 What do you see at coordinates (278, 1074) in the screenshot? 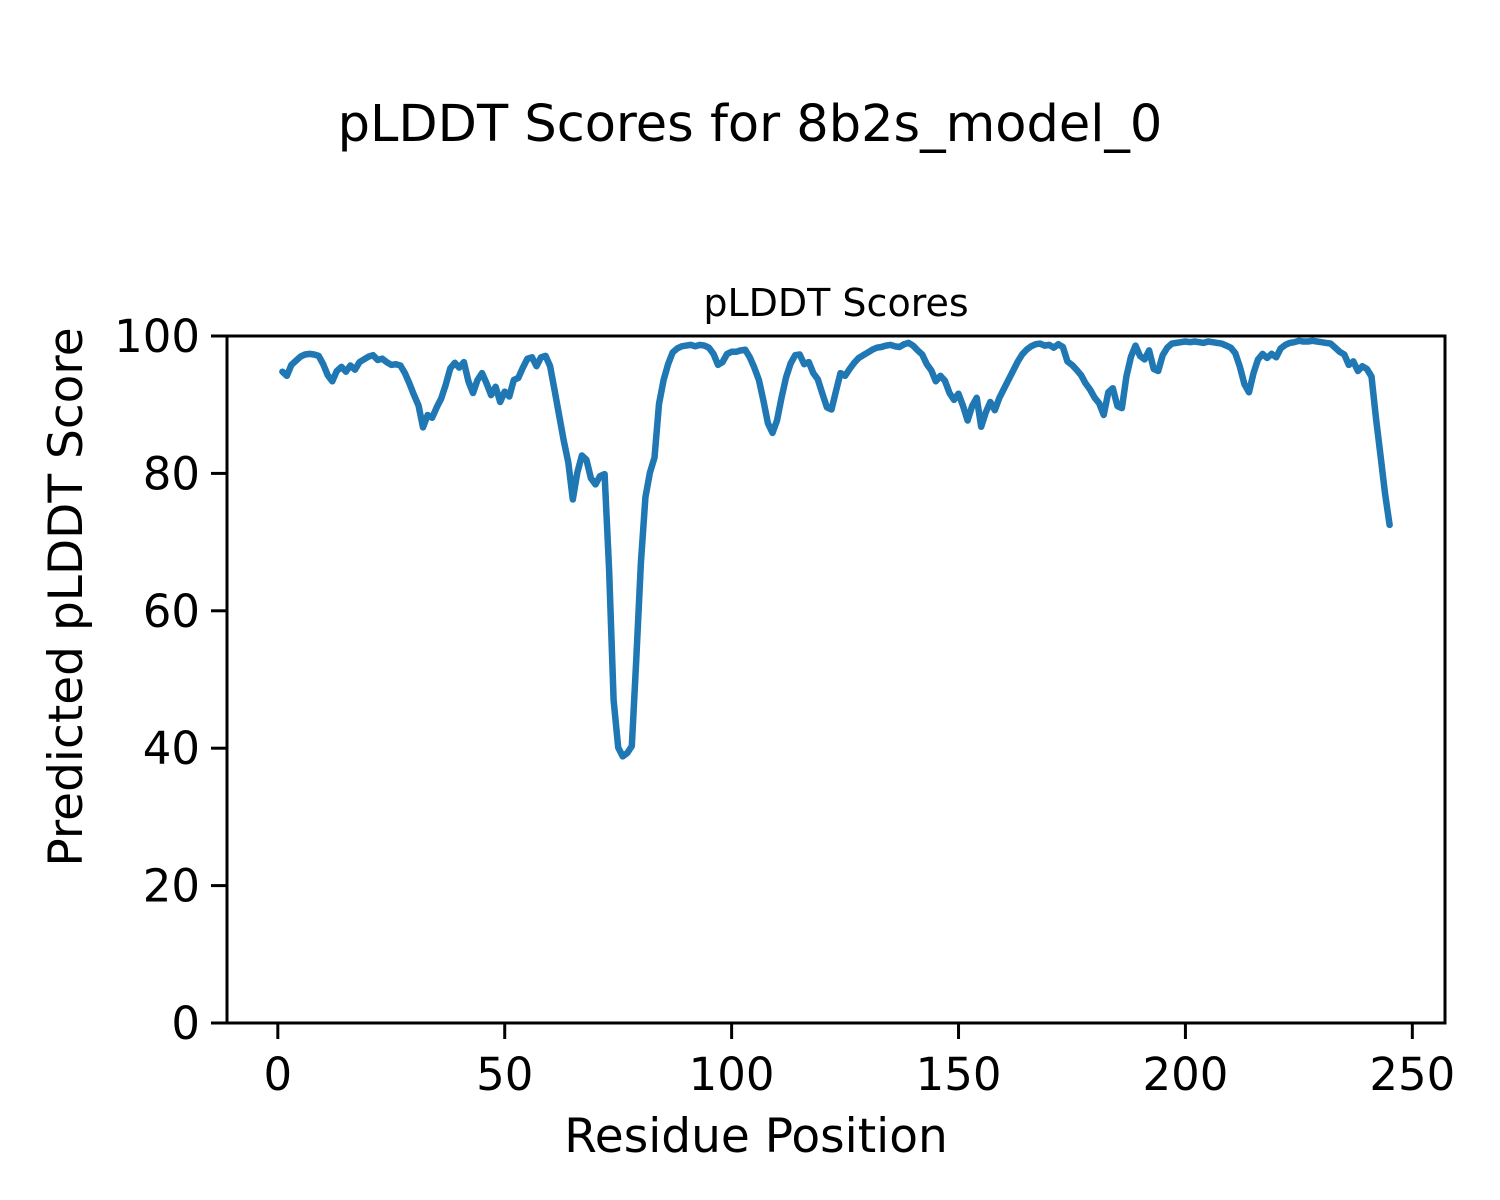
I see `x-tick-label: 0` at bounding box center [278, 1074].